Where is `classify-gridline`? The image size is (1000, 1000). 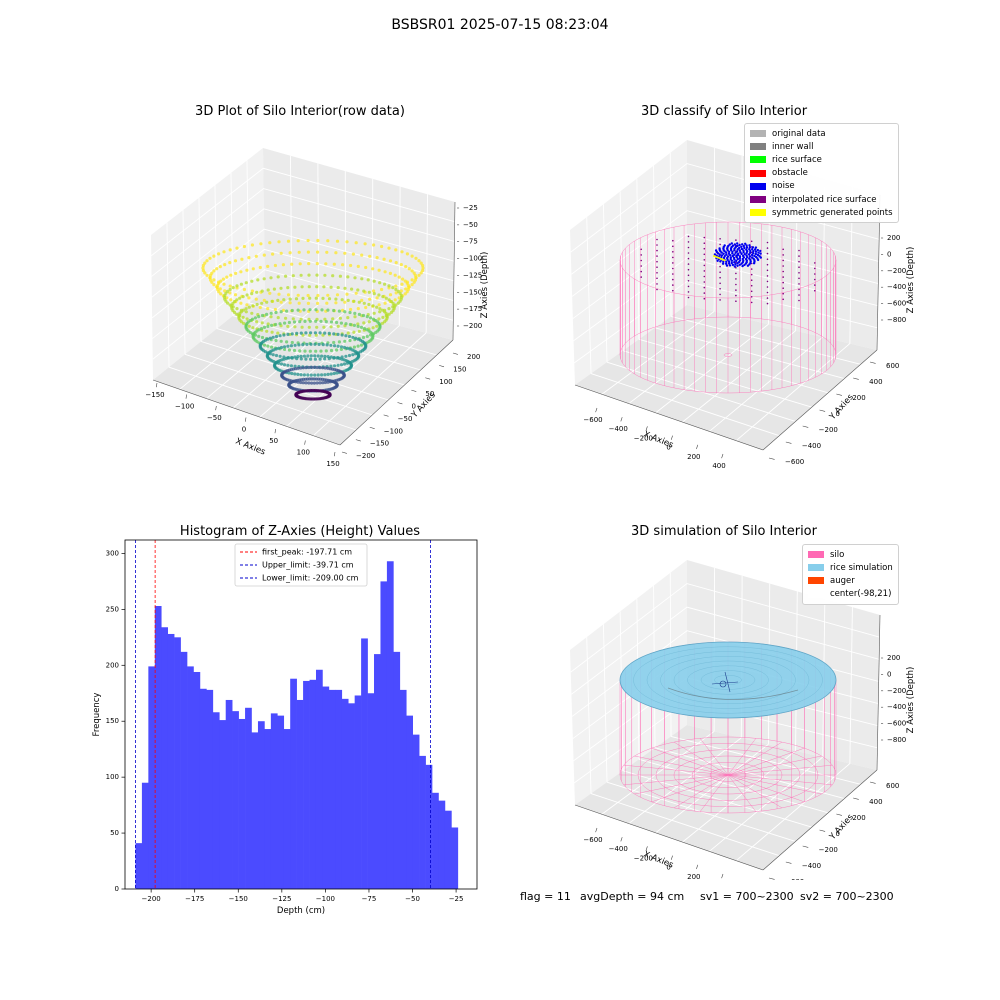 classify-gridline is located at coordinates (725, 276).